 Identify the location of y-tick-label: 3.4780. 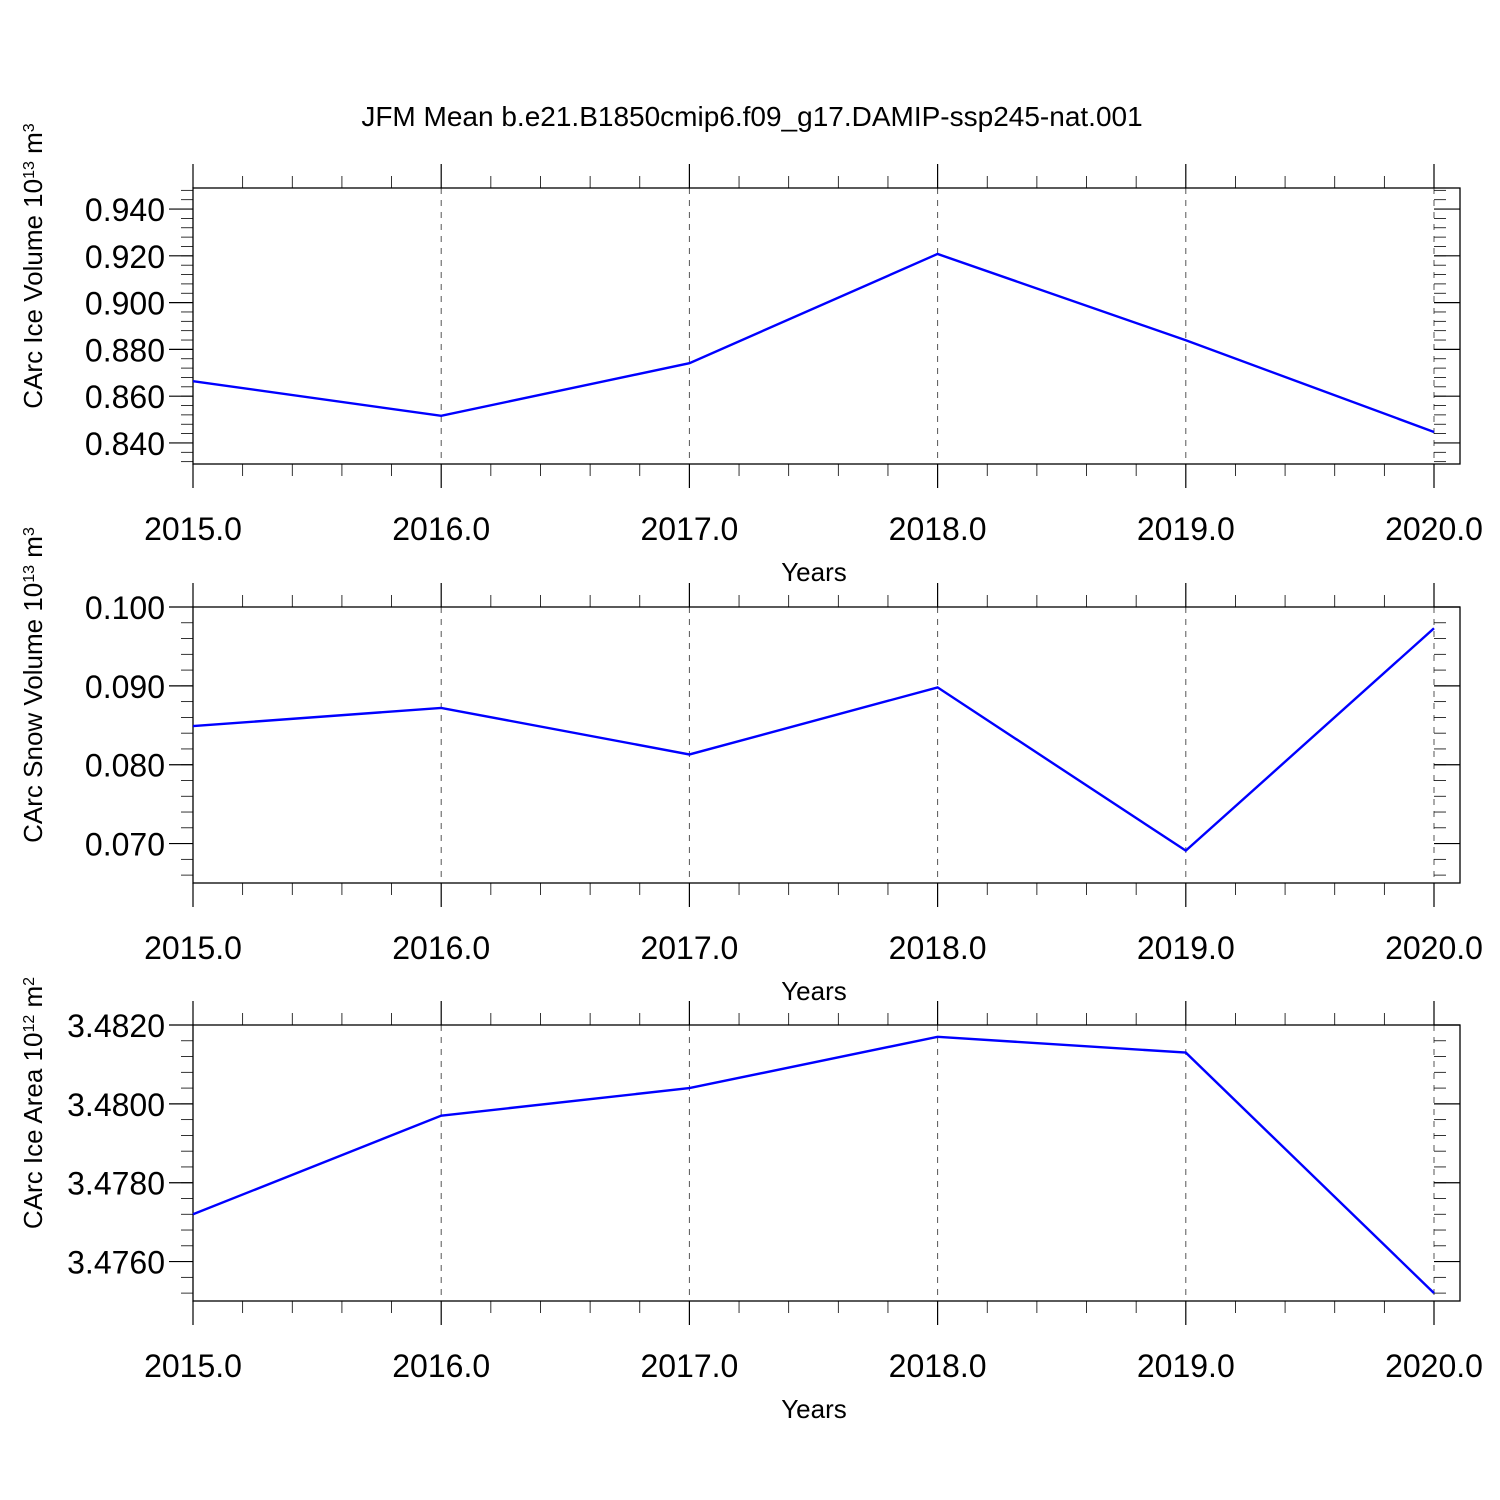
(116, 1184).